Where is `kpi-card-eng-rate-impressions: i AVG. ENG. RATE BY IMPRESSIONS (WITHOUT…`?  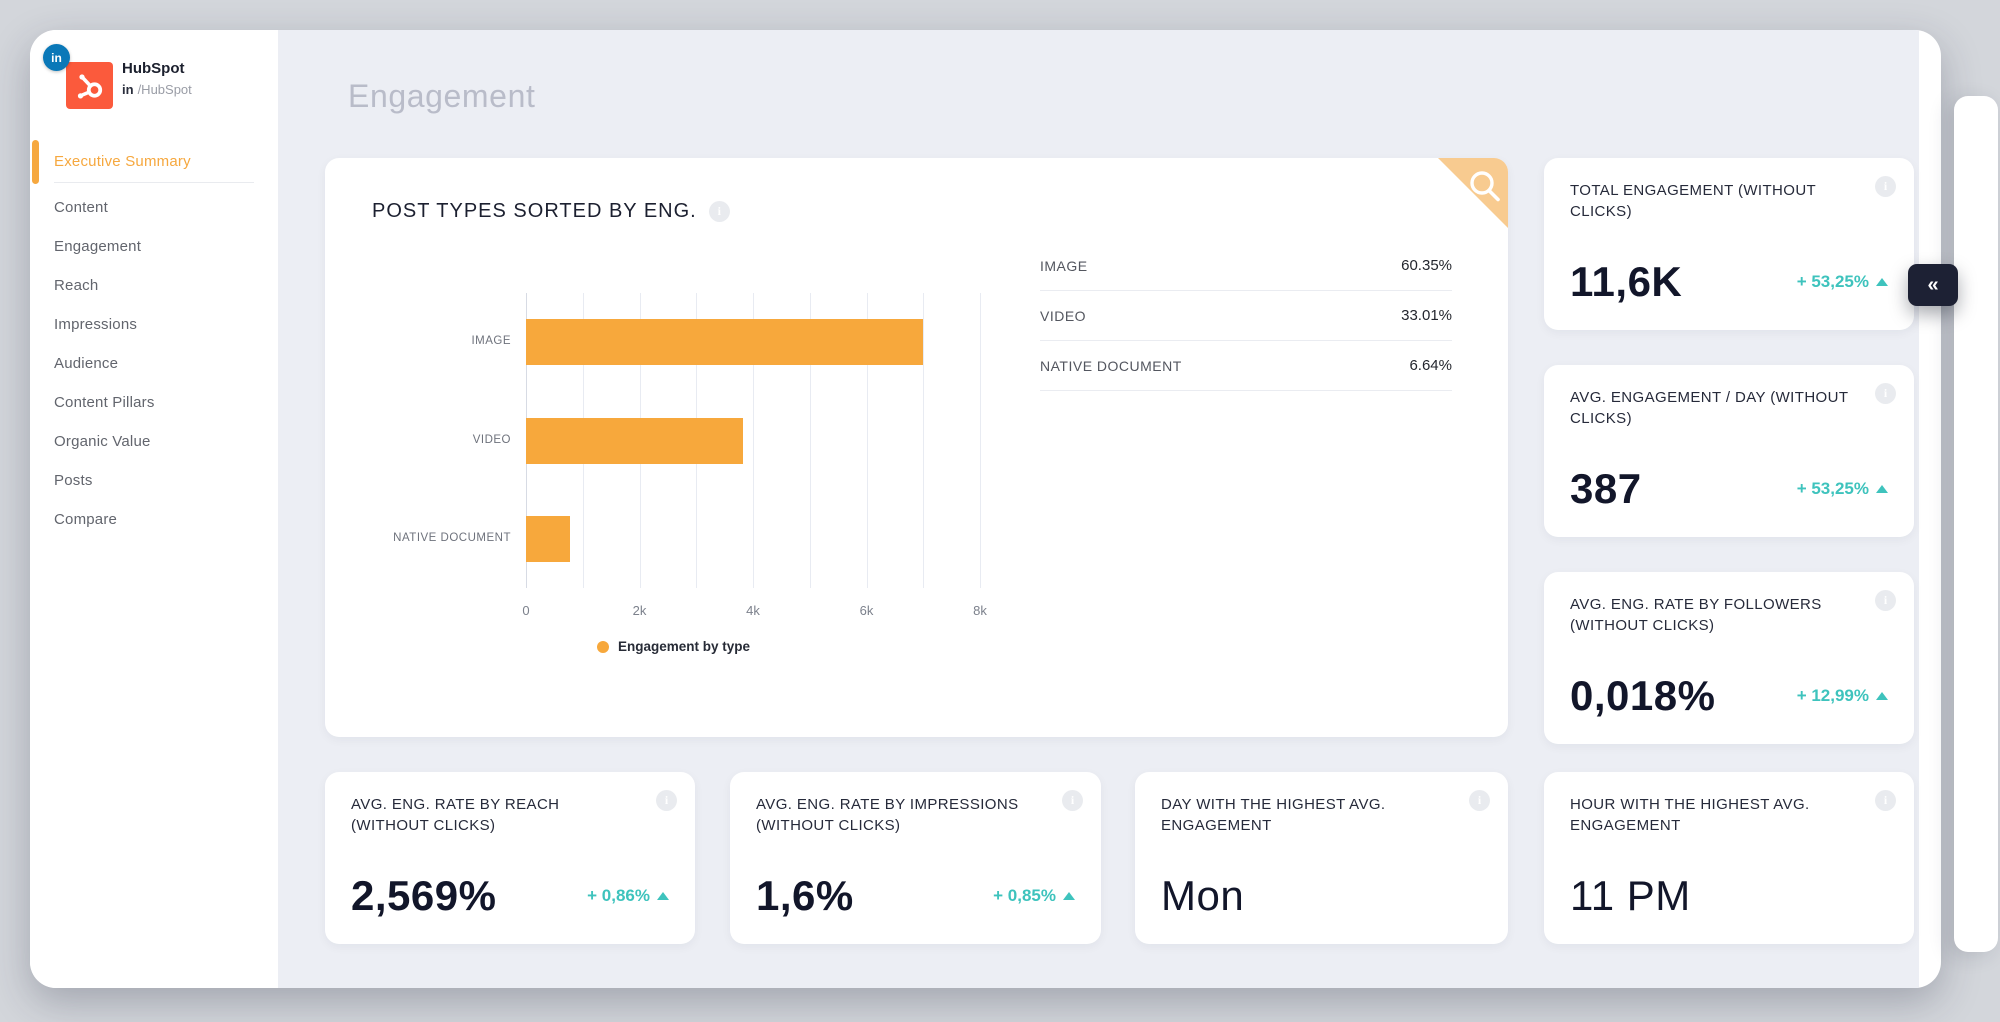
kpi-card-eng-rate-impressions: i AVG. ENG. RATE BY IMPRESSIONS (WITHOUT… is located at coordinates (915, 858).